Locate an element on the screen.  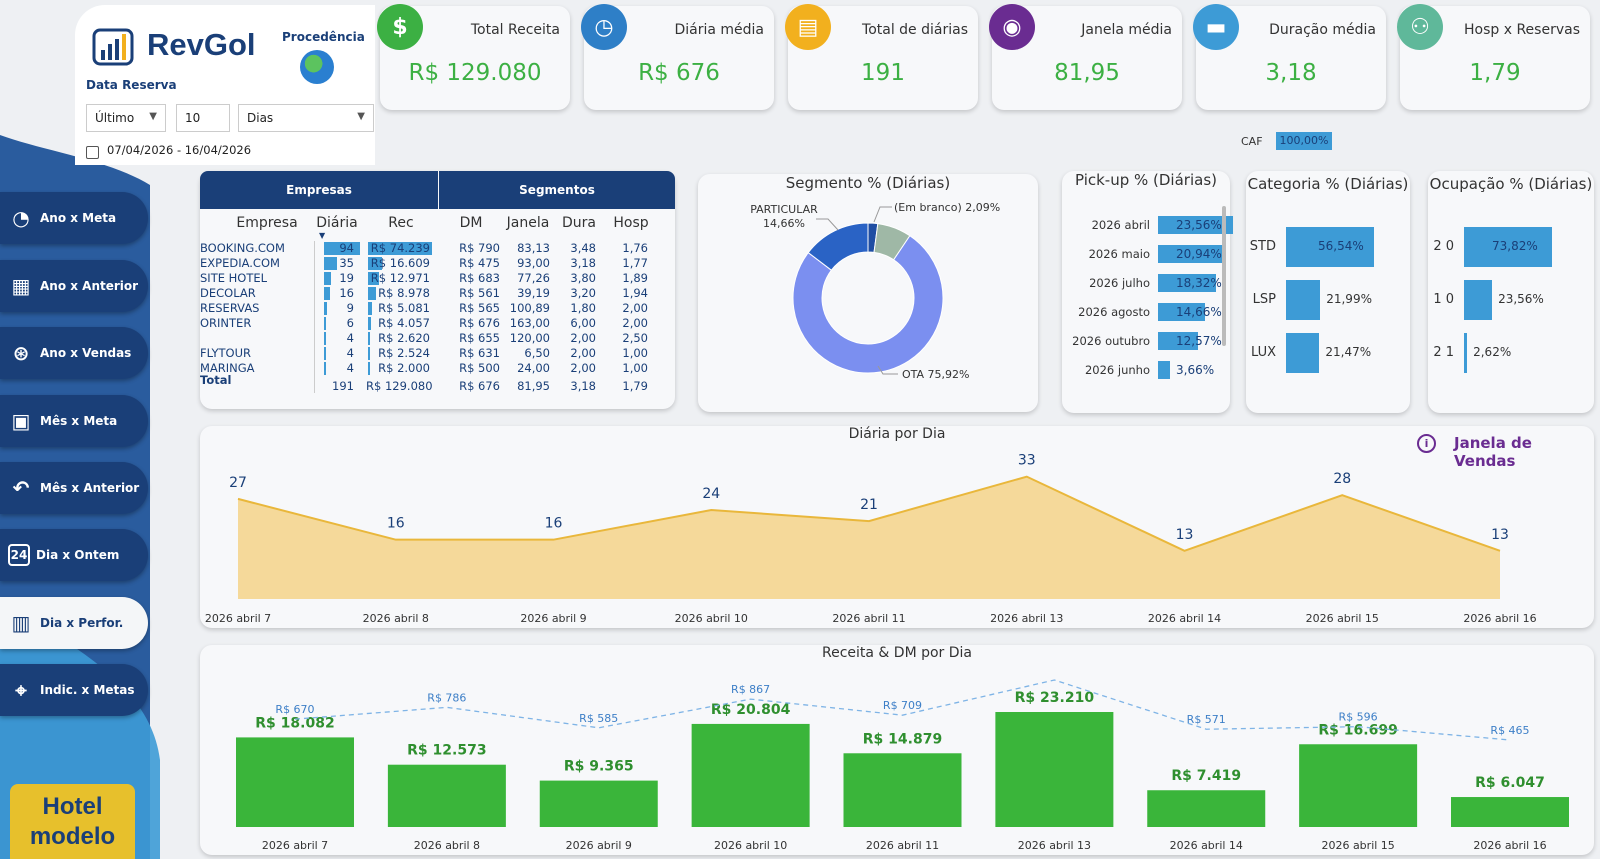
column-header: Dura is located at coordinates (579, 223).